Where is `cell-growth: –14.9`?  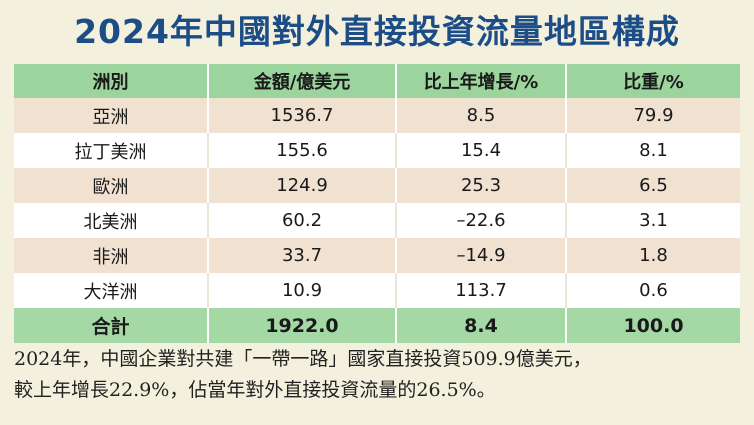 cell-growth: –14.9 is located at coordinates (481, 255).